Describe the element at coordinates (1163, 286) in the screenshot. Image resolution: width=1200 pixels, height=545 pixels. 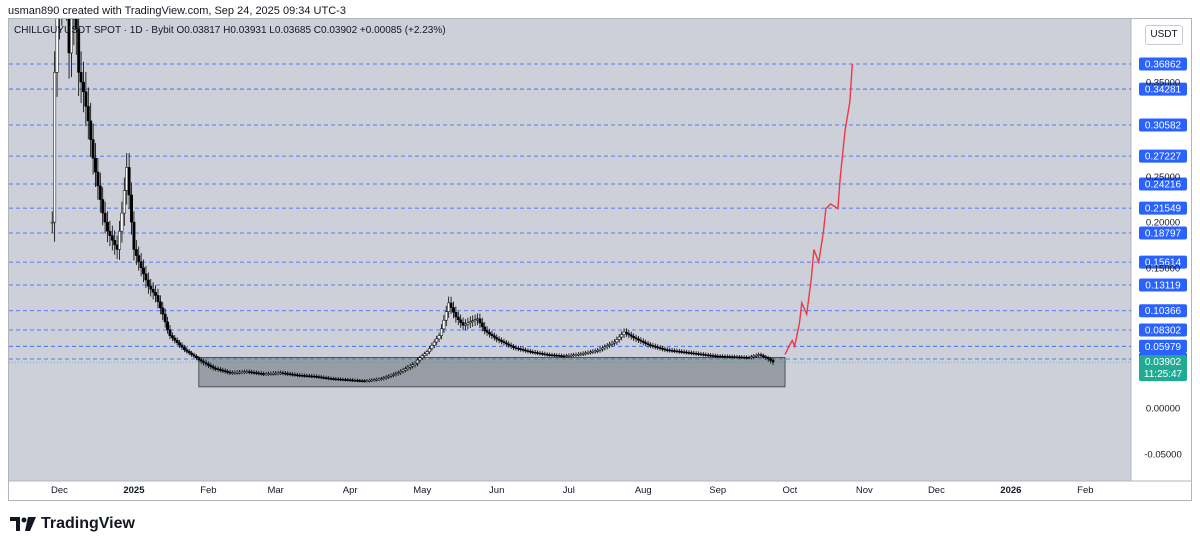
I see `level-tag-label: 0.13119` at that location.